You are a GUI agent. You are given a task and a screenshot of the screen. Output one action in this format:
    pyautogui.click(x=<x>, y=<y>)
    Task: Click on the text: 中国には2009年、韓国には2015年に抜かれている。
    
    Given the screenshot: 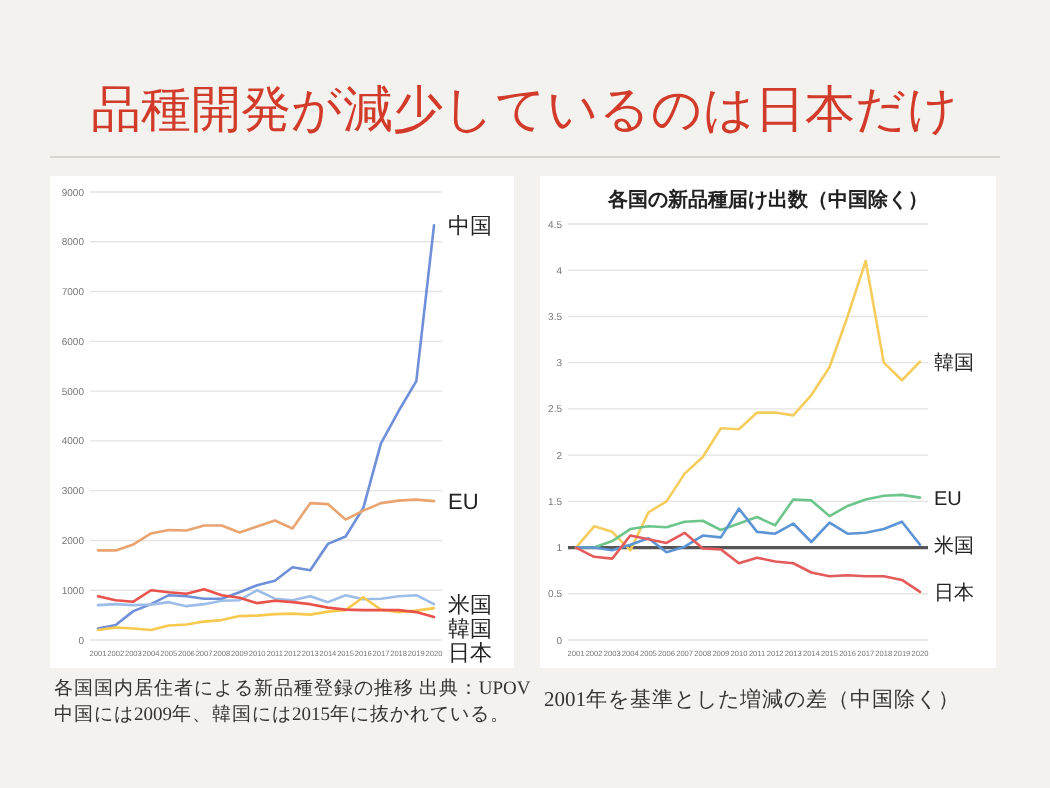 What is the action you would take?
    pyautogui.click(x=282, y=717)
    